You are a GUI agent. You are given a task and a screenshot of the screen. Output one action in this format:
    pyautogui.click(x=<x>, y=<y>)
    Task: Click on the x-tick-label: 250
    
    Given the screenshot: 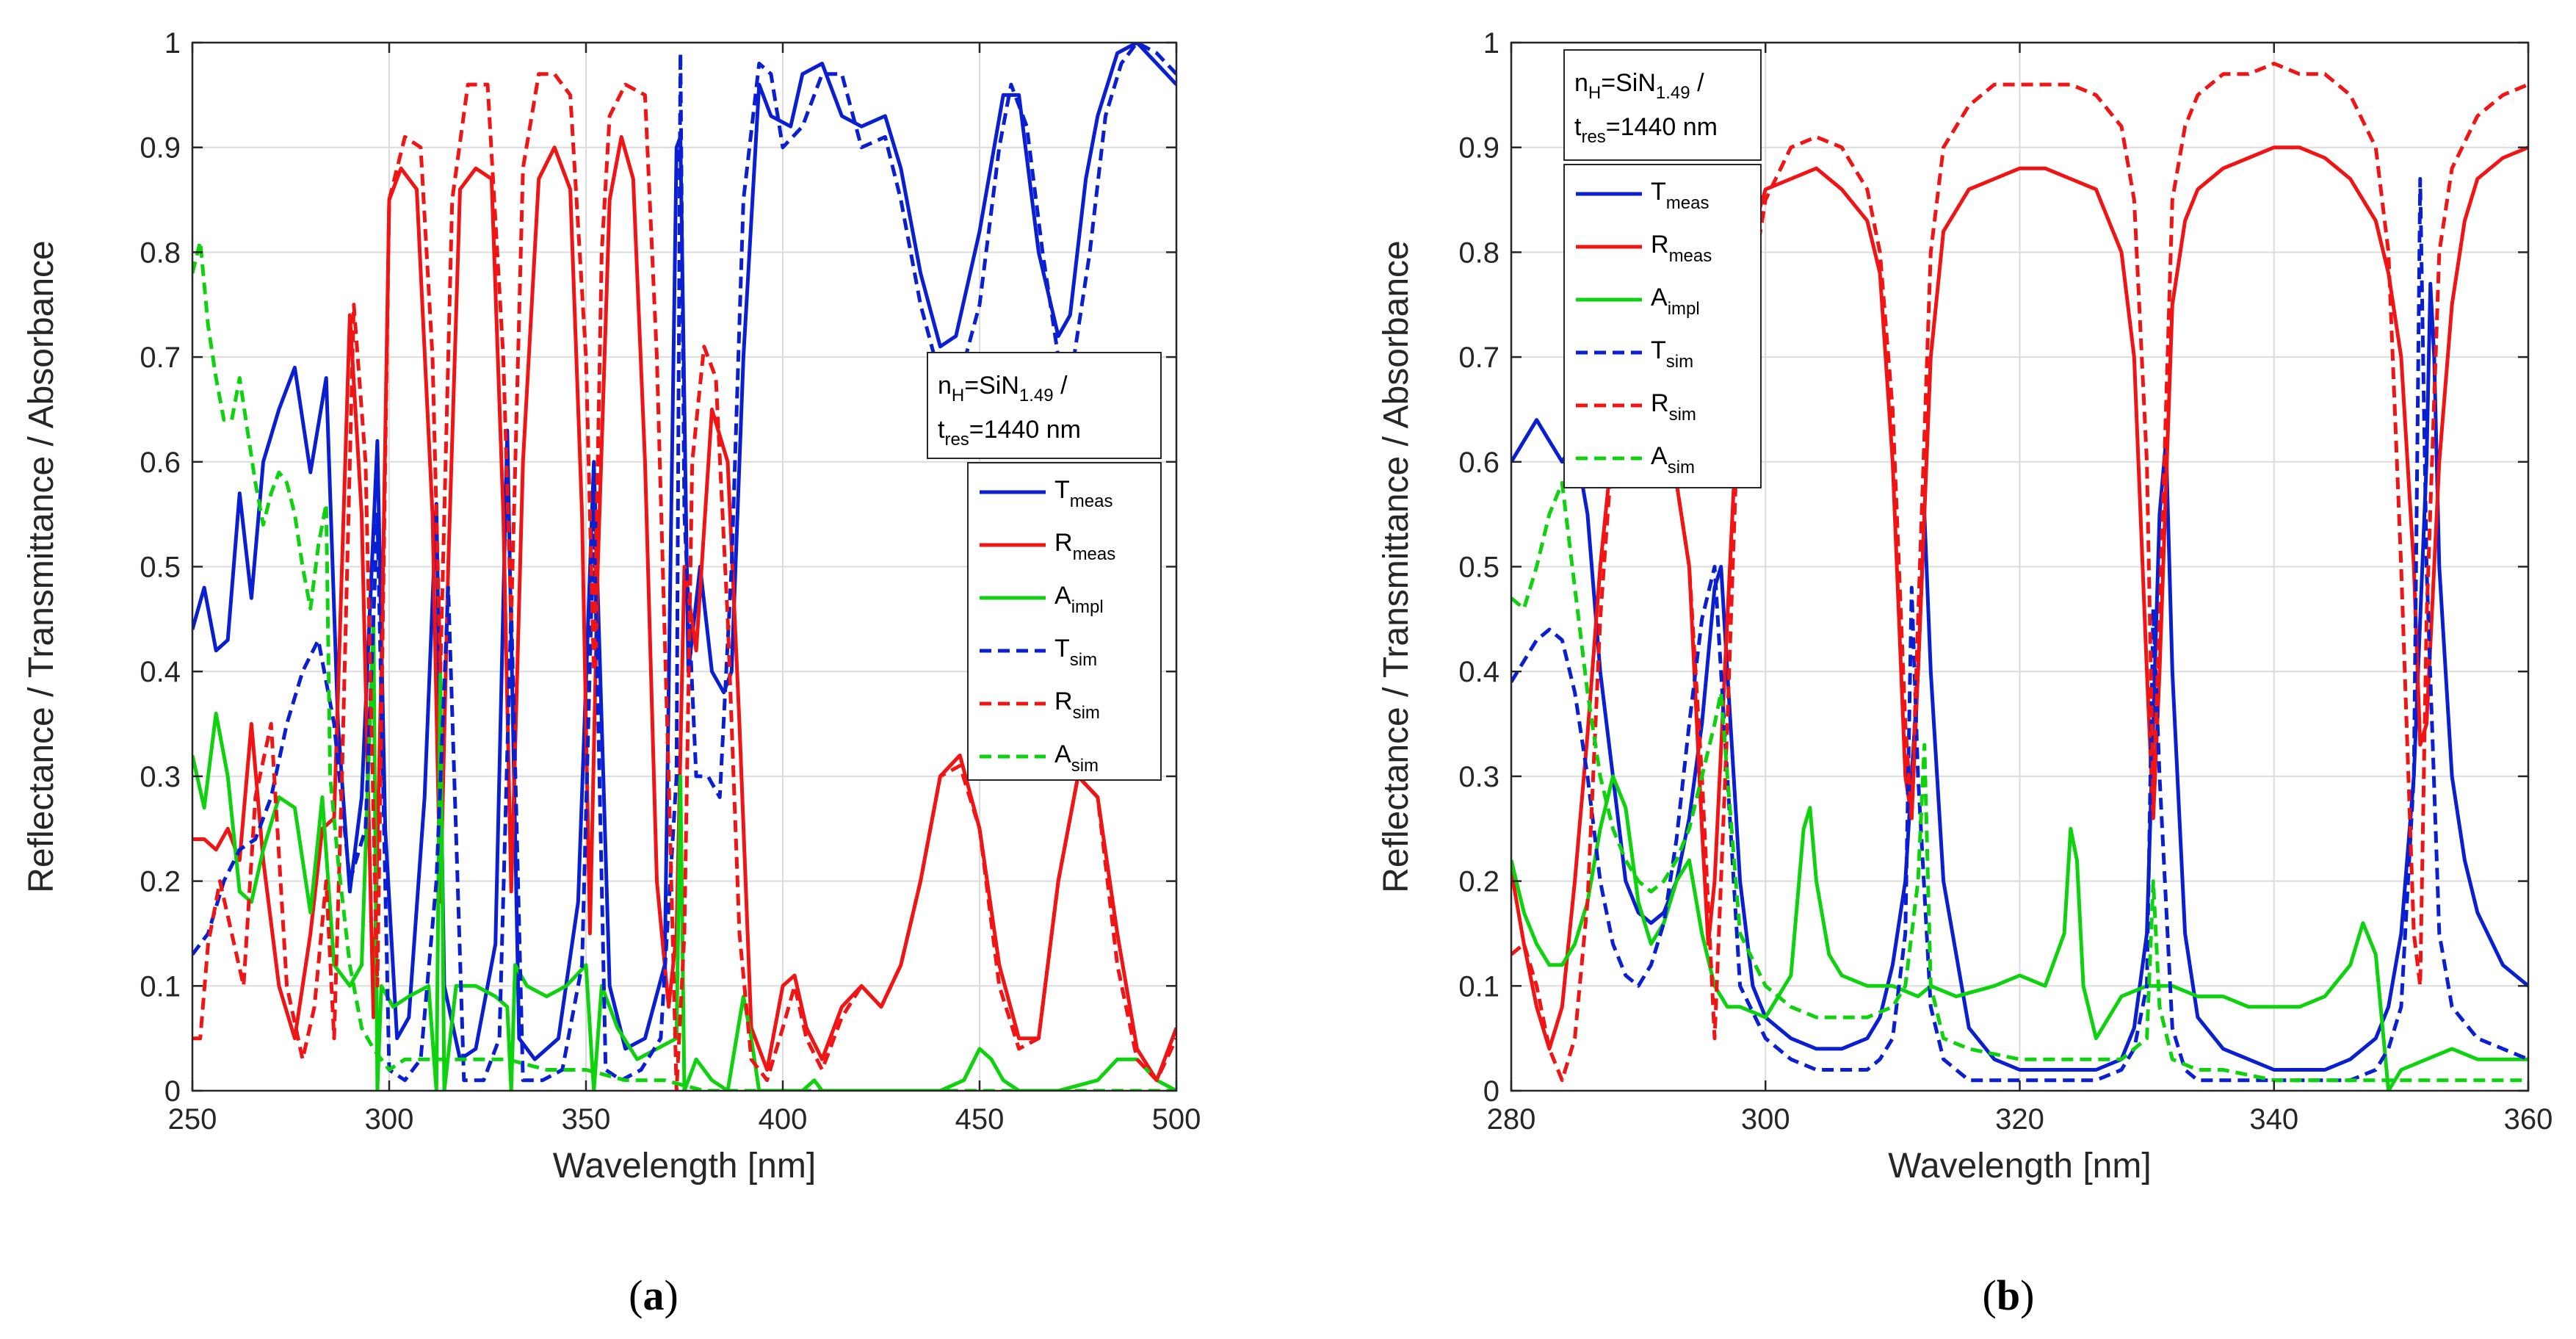 What is the action you would take?
    pyautogui.click(x=192, y=1119)
    